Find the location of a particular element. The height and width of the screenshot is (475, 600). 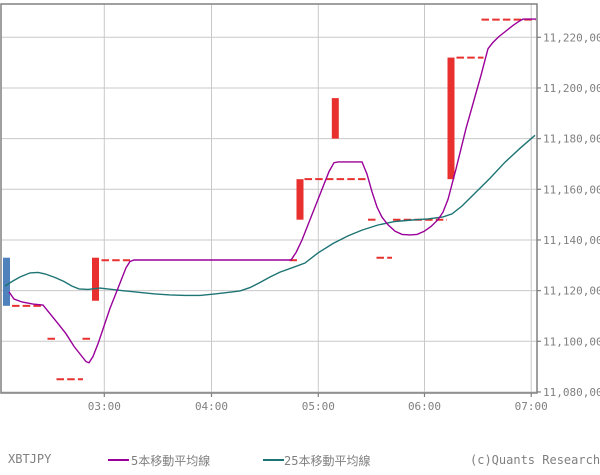

x-axis-label: 05:00 is located at coordinates (318, 406).